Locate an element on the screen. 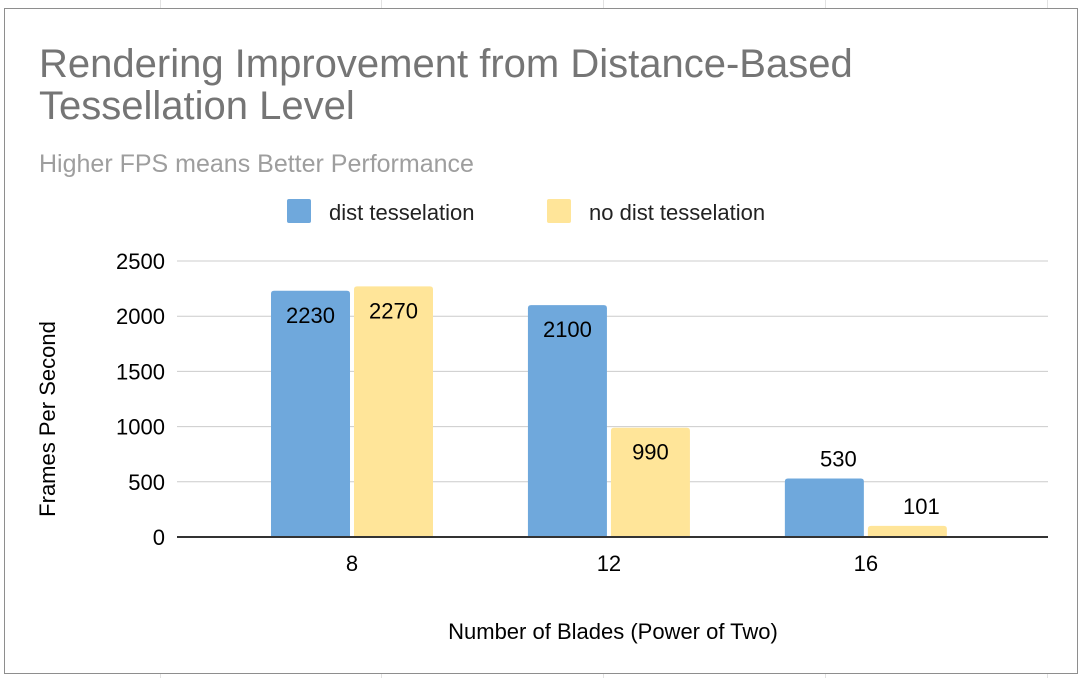 This screenshot has width=1084, height=678. chart-subtitle: Higher FPS means Better Performance is located at coordinates (256, 164).